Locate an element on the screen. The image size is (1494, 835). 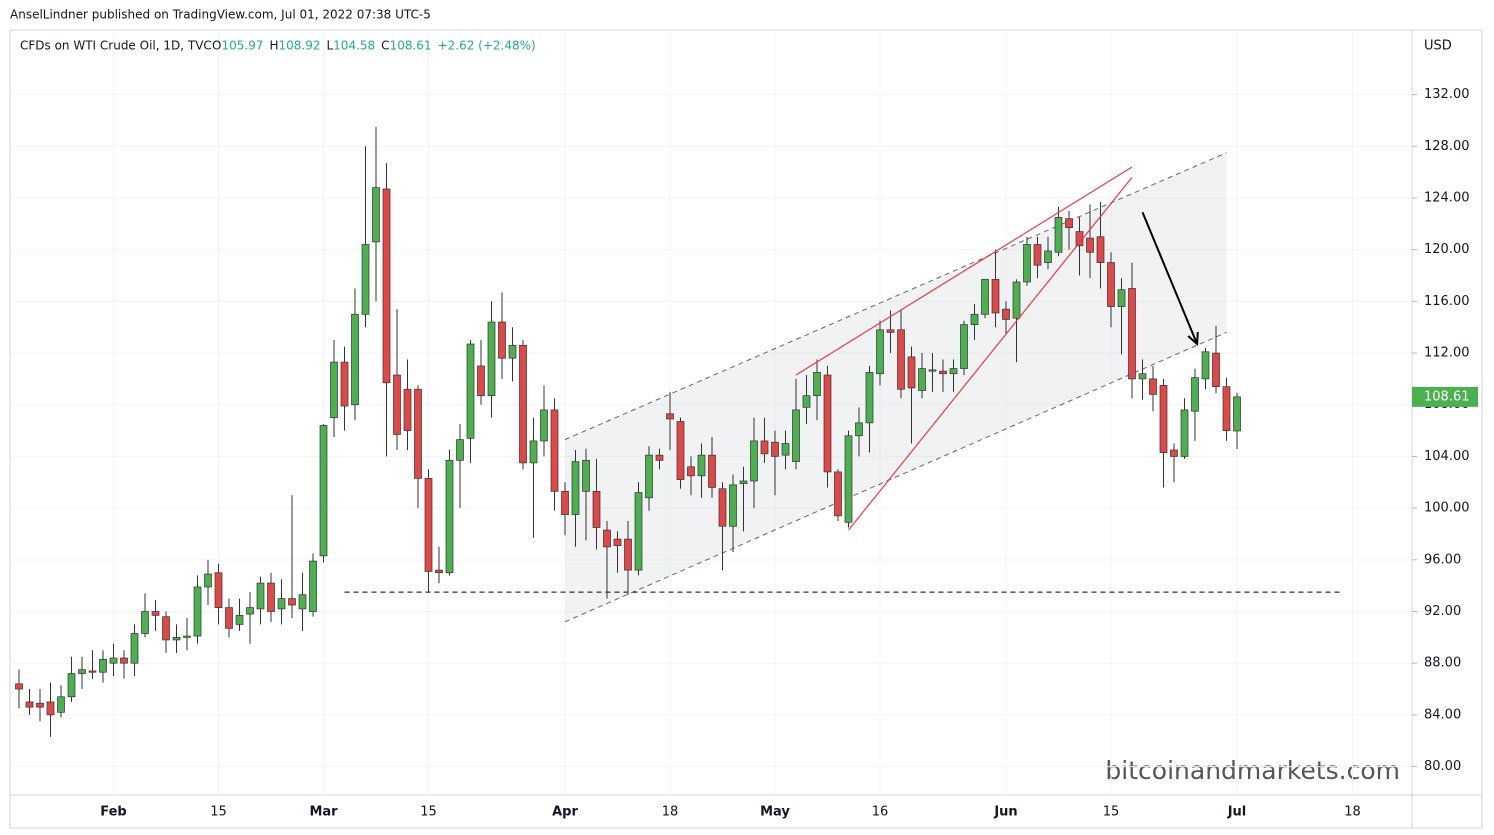
y-tick-label: 104.00 is located at coordinates (1447, 456).